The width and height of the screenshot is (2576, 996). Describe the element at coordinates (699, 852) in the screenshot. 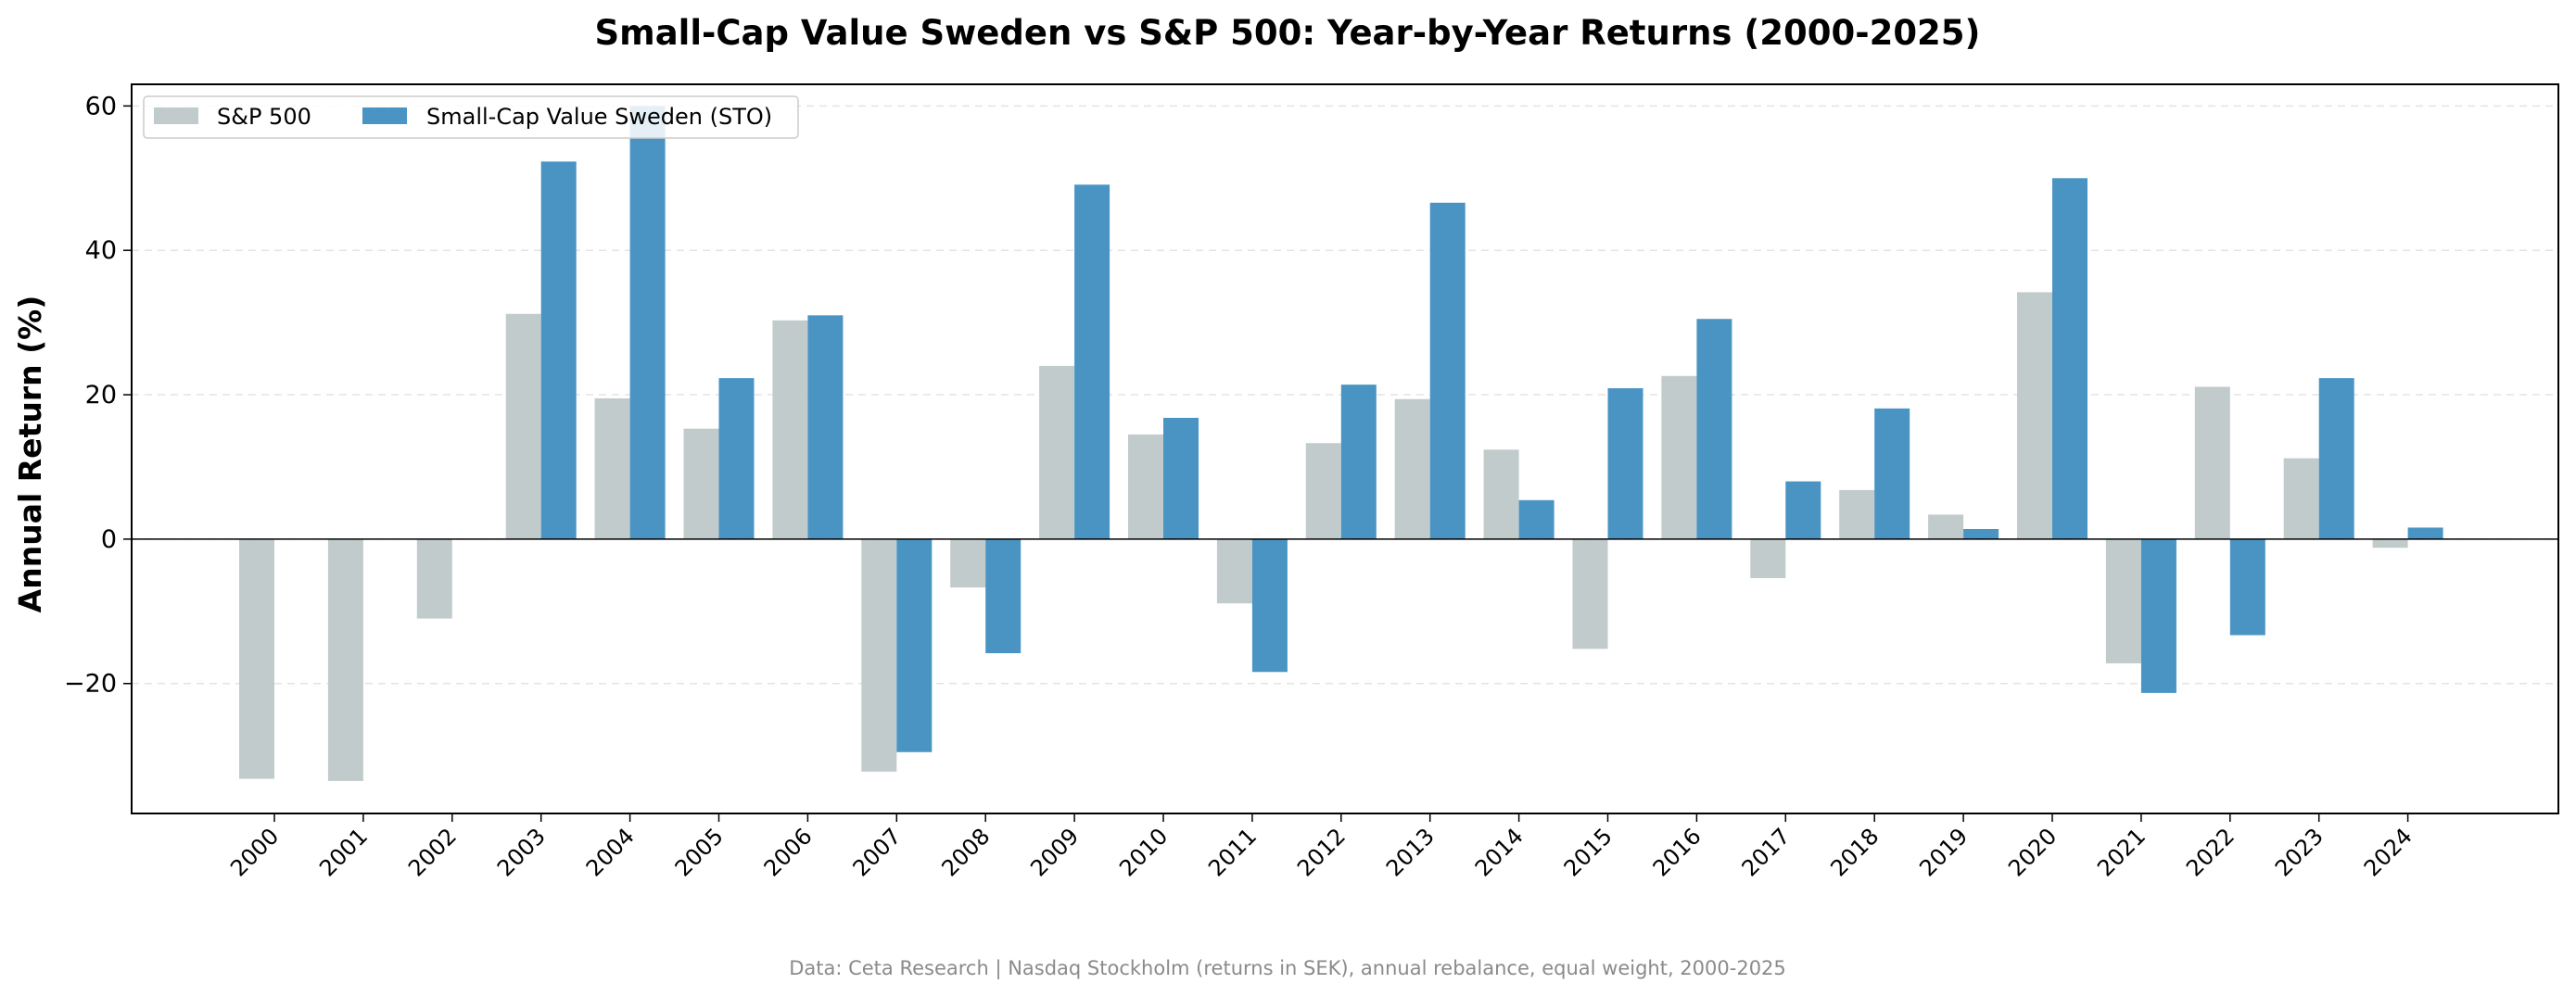

I see `x-tick-label: 2005` at that location.